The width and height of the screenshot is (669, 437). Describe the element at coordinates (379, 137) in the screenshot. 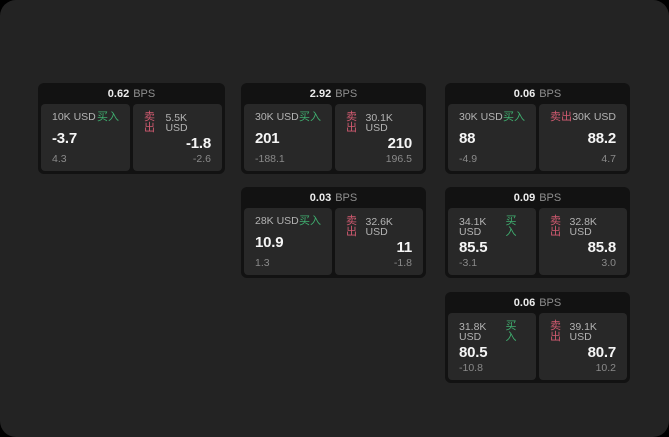

I see `sell-quote-tile: 卖出 30.1K USD 210 196.5` at that location.